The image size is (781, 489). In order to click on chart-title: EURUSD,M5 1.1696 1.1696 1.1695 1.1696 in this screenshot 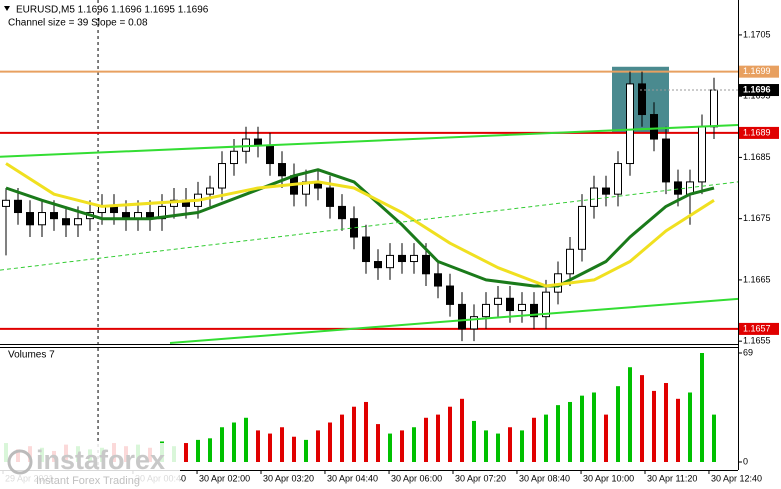, I will do `click(112, 10)`.